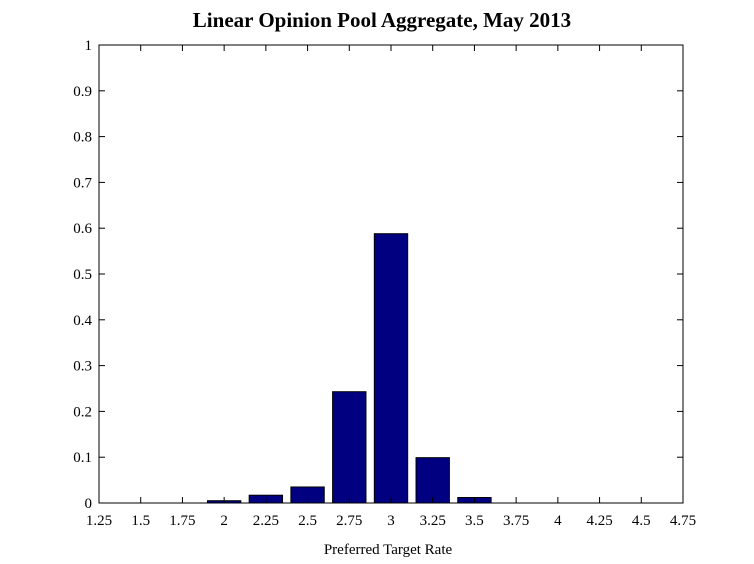 This screenshot has height=564, width=754. Describe the element at coordinates (224, 521) in the screenshot. I see `x-tick-label: 2` at that location.